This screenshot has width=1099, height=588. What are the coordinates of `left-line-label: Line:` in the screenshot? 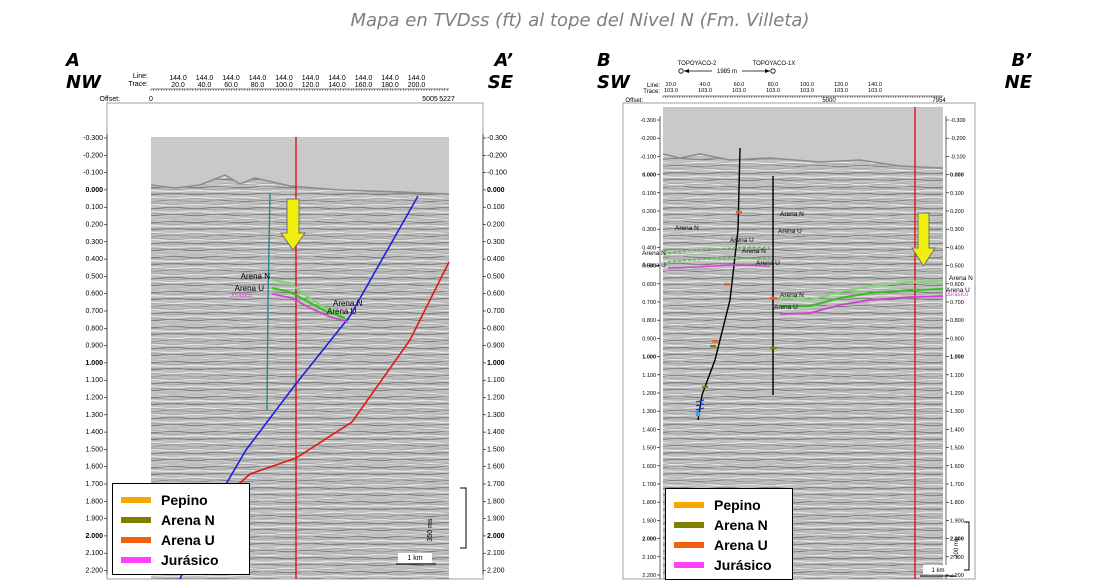 It's located at (140, 76).